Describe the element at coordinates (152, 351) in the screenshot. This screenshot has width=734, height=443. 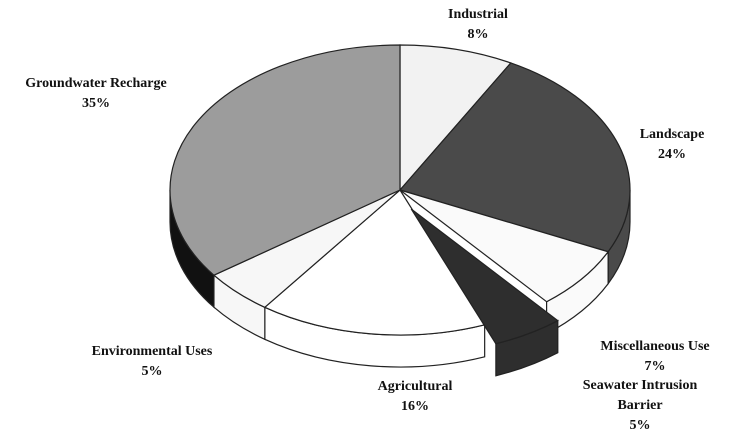
I see `category-name: Environmental Uses` at that location.